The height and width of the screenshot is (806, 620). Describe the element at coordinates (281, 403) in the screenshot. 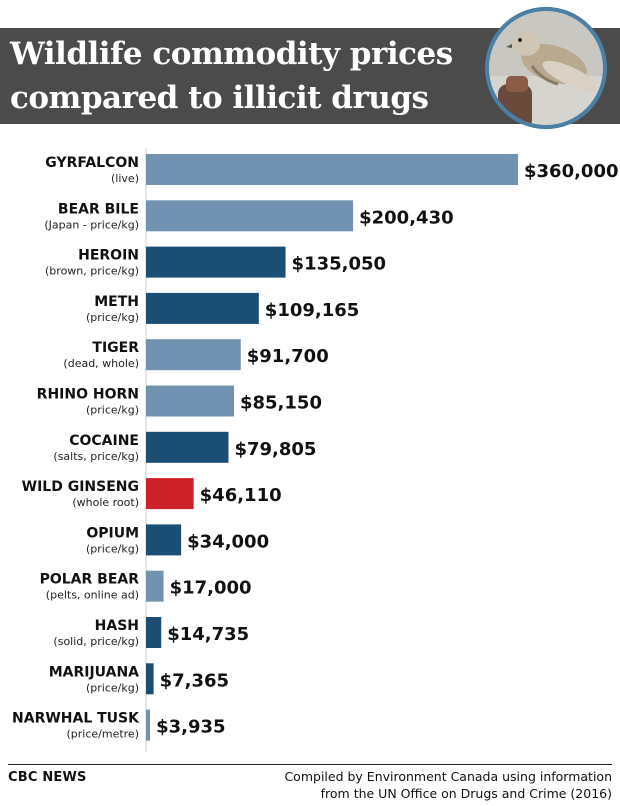

I see `value-label: $85,150` at that location.